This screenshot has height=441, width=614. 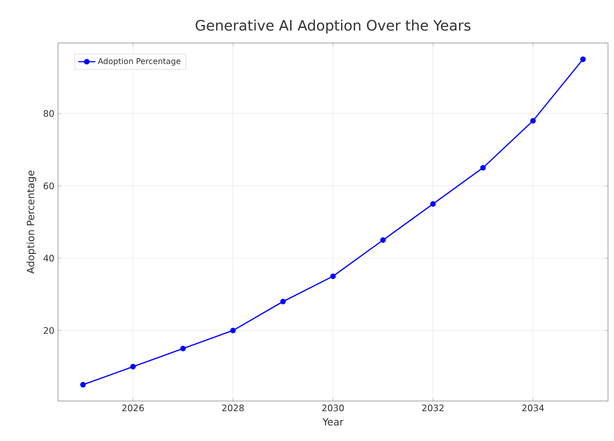 I want to click on y-tick-label: 80, so click(x=49, y=113).